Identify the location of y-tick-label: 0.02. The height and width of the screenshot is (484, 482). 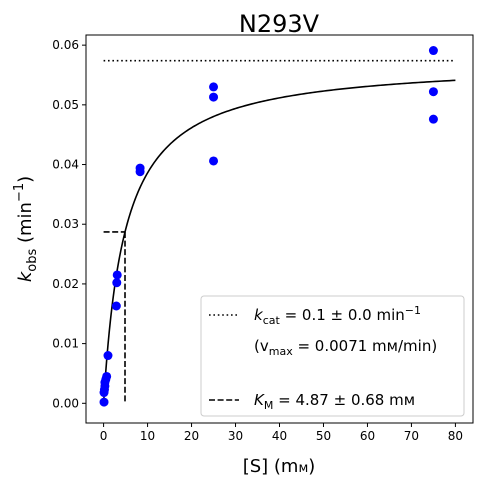
(65, 284).